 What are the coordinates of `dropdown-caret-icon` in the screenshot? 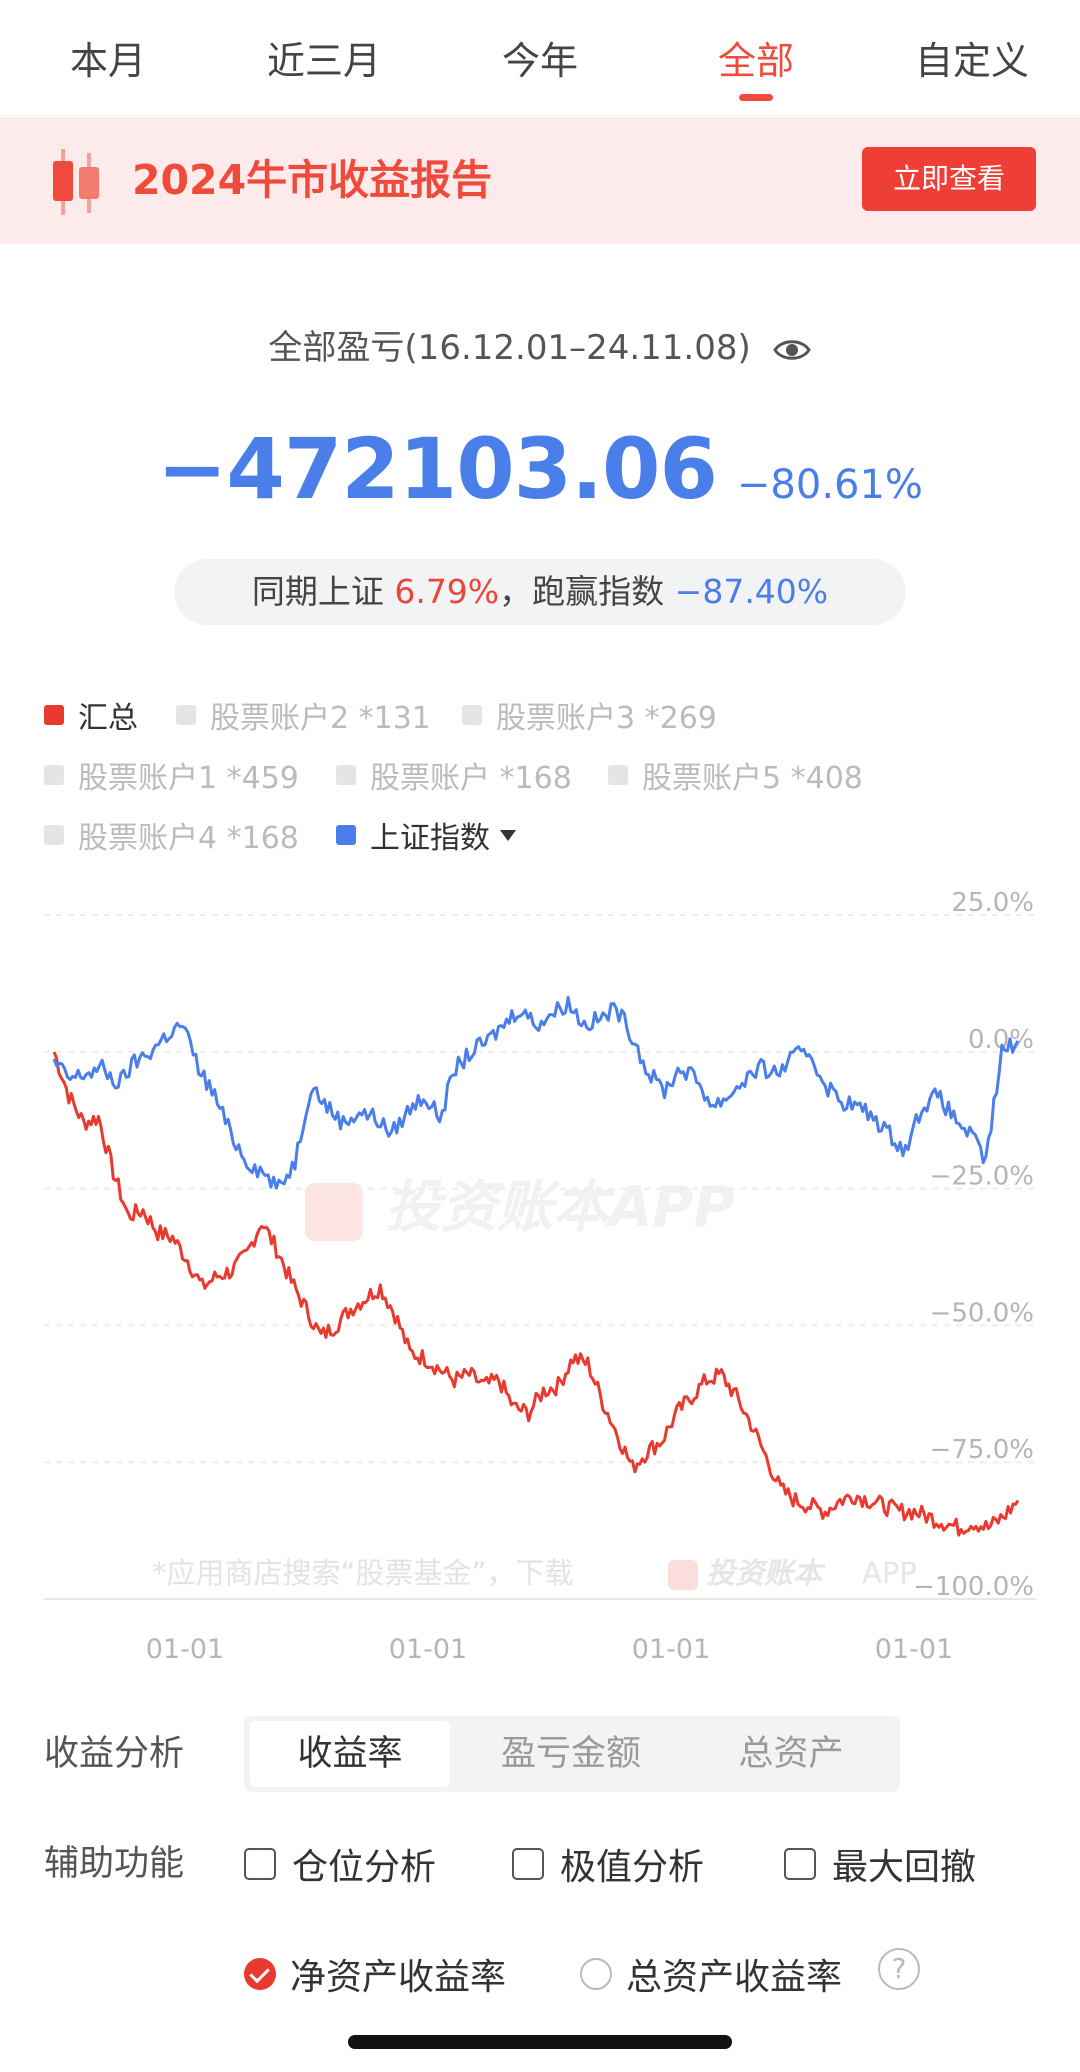 It's located at (508, 835).